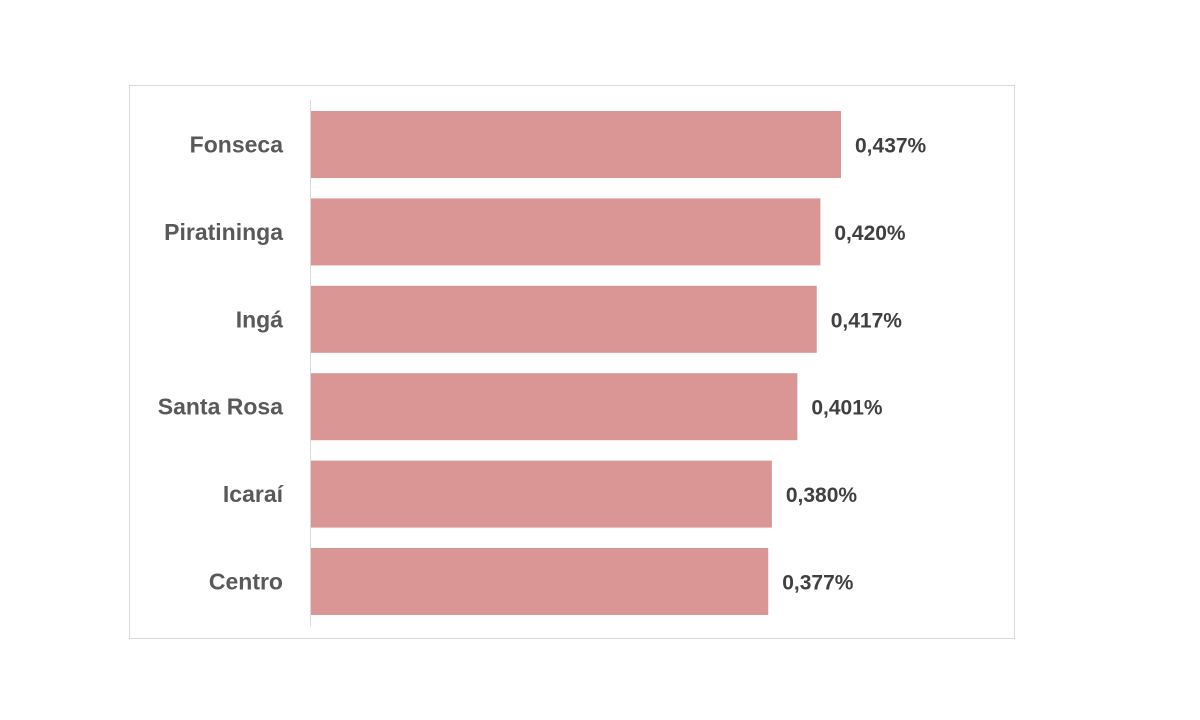 The image size is (1200, 720). I want to click on value-labels: 0,437% 0,420% 0,417% 0,401% 0,380% 0,377%, so click(854, 365).